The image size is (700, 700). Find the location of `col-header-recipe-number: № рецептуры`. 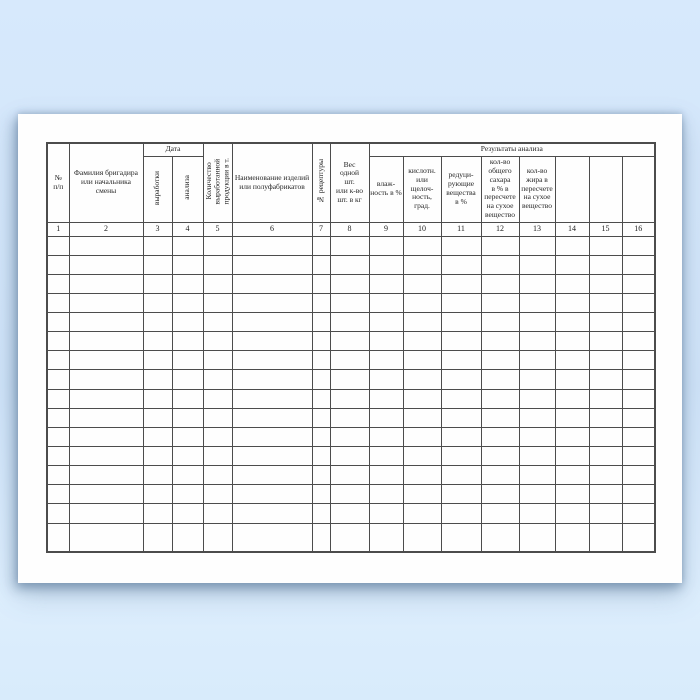

col-header-recipe-number: № рецептуры is located at coordinates (321, 182).